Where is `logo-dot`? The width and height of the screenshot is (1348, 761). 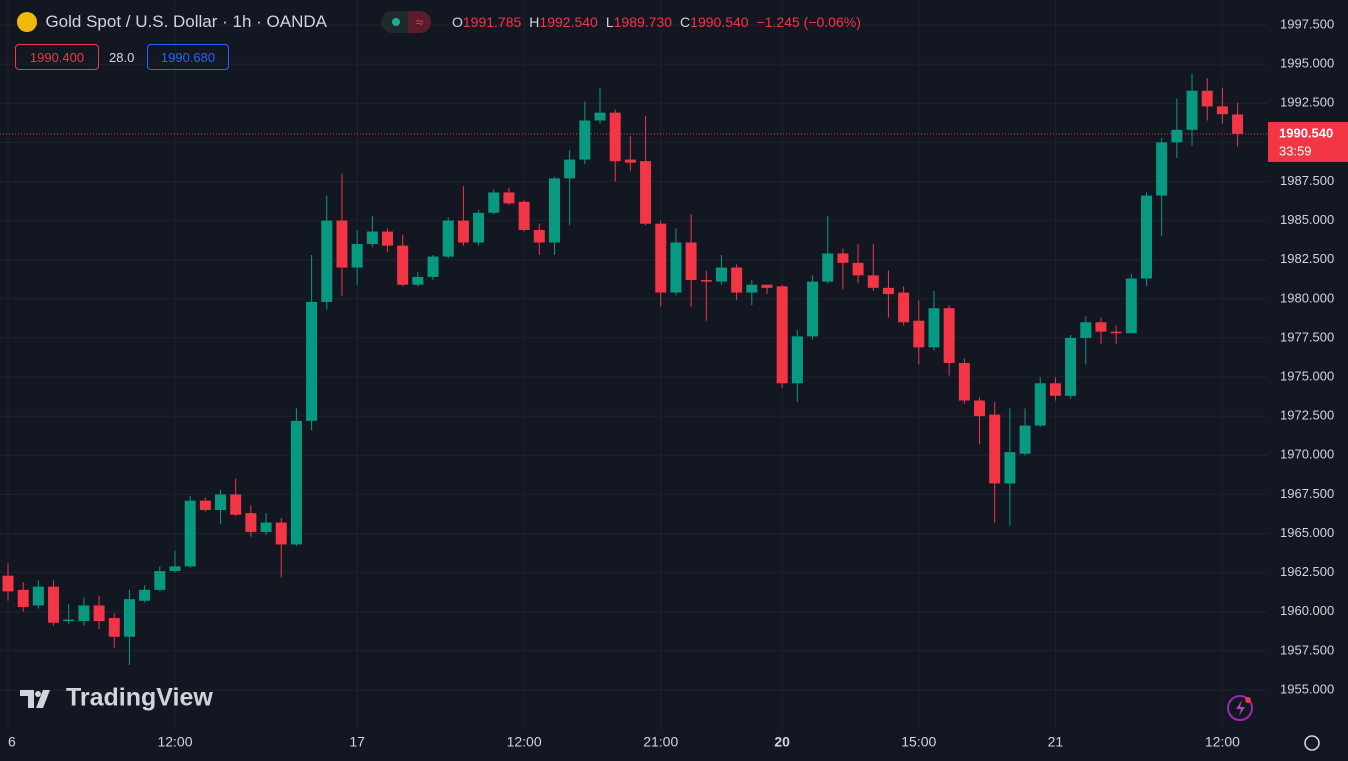 logo-dot is located at coordinates (38, 694).